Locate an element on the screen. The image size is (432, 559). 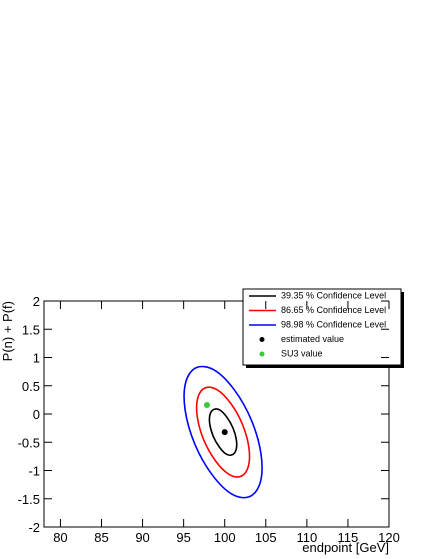
x-tick-label: 115 is located at coordinates (348, 537).